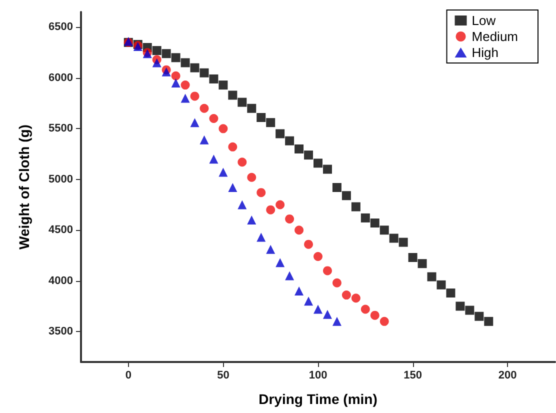 Image resolution: width=556 pixels, height=413 pixels. Describe the element at coordinates (507, 376) in the screenshot. I see `x-tick-label: 200` at that location.